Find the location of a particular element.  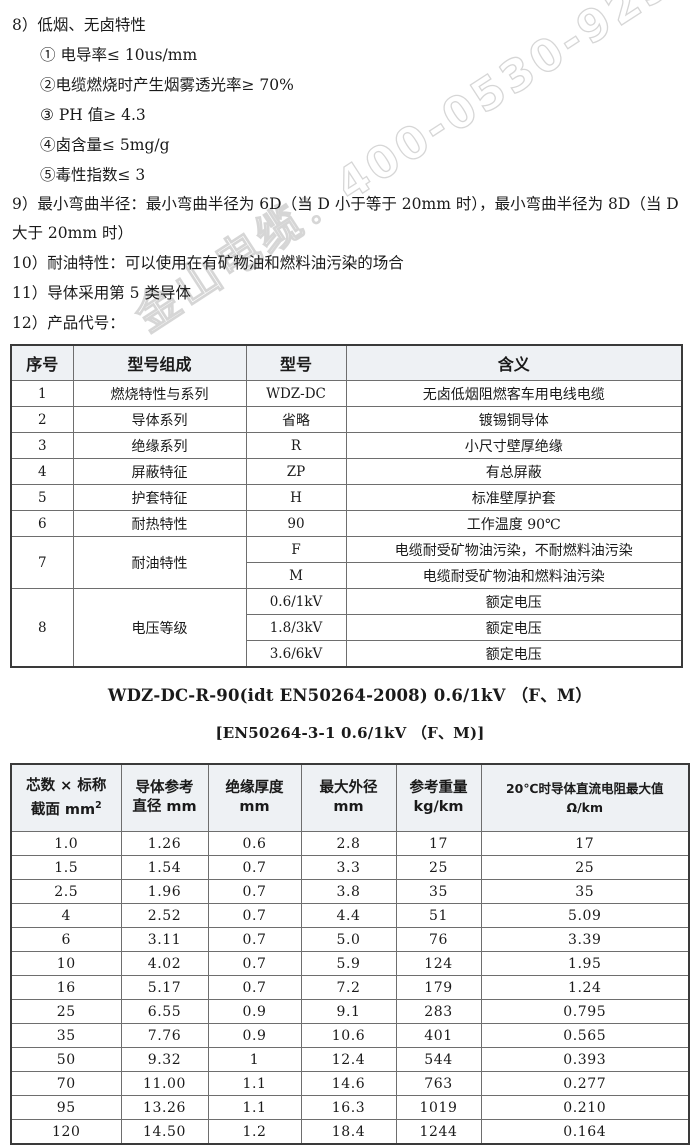

table-row: 1.8/3kV 额定电压 is located at coordinates (347, 627).